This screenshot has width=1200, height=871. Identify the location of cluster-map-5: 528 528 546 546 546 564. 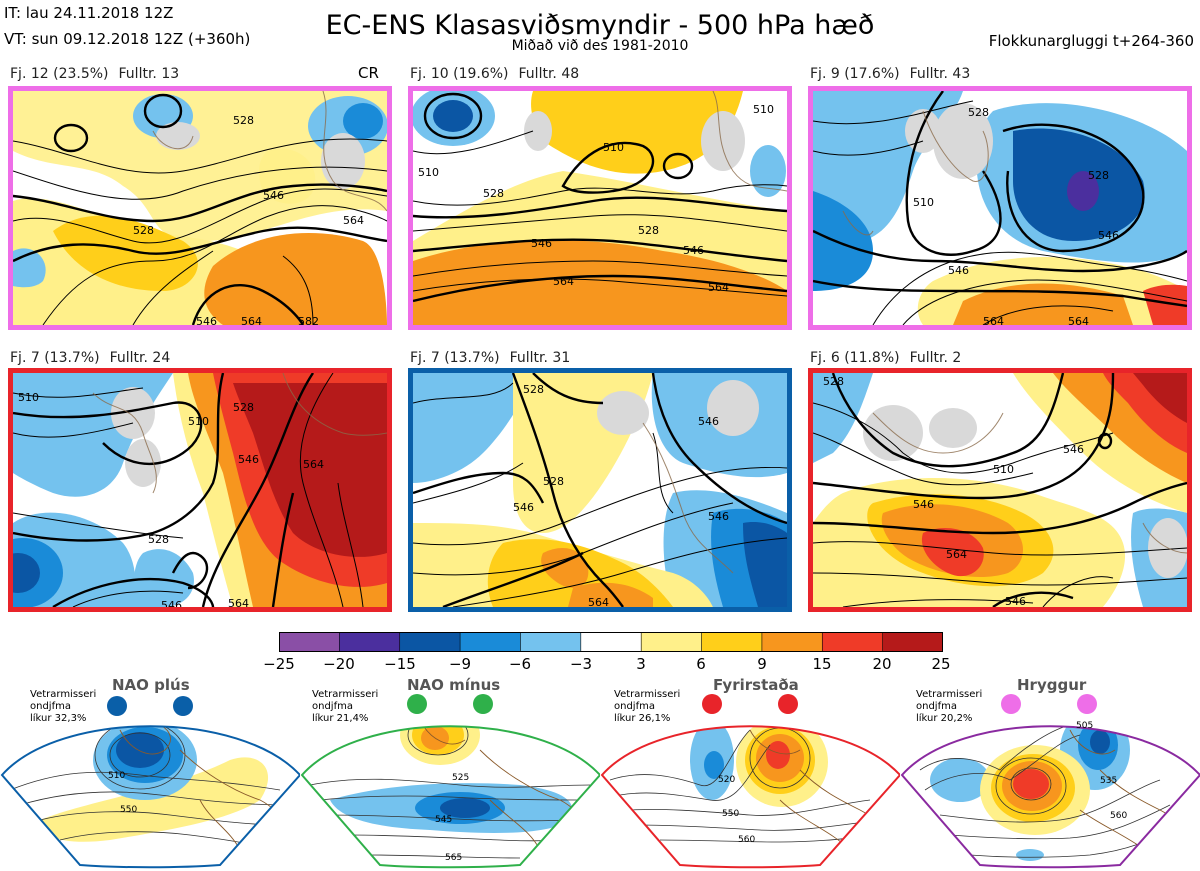
(600, 490).